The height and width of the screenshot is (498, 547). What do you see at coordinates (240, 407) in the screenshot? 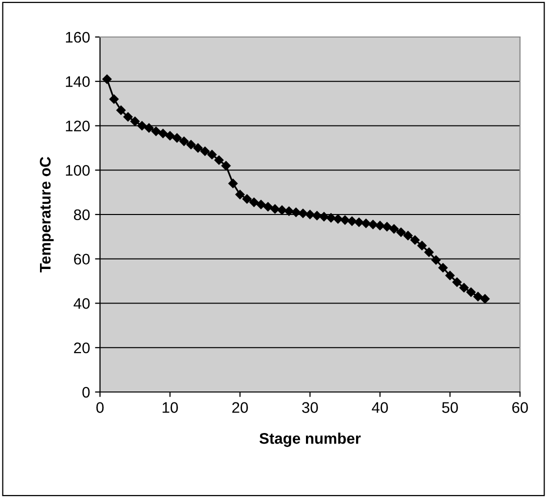
I see `x-tick-label: 20` at bounding box center [240, 407].